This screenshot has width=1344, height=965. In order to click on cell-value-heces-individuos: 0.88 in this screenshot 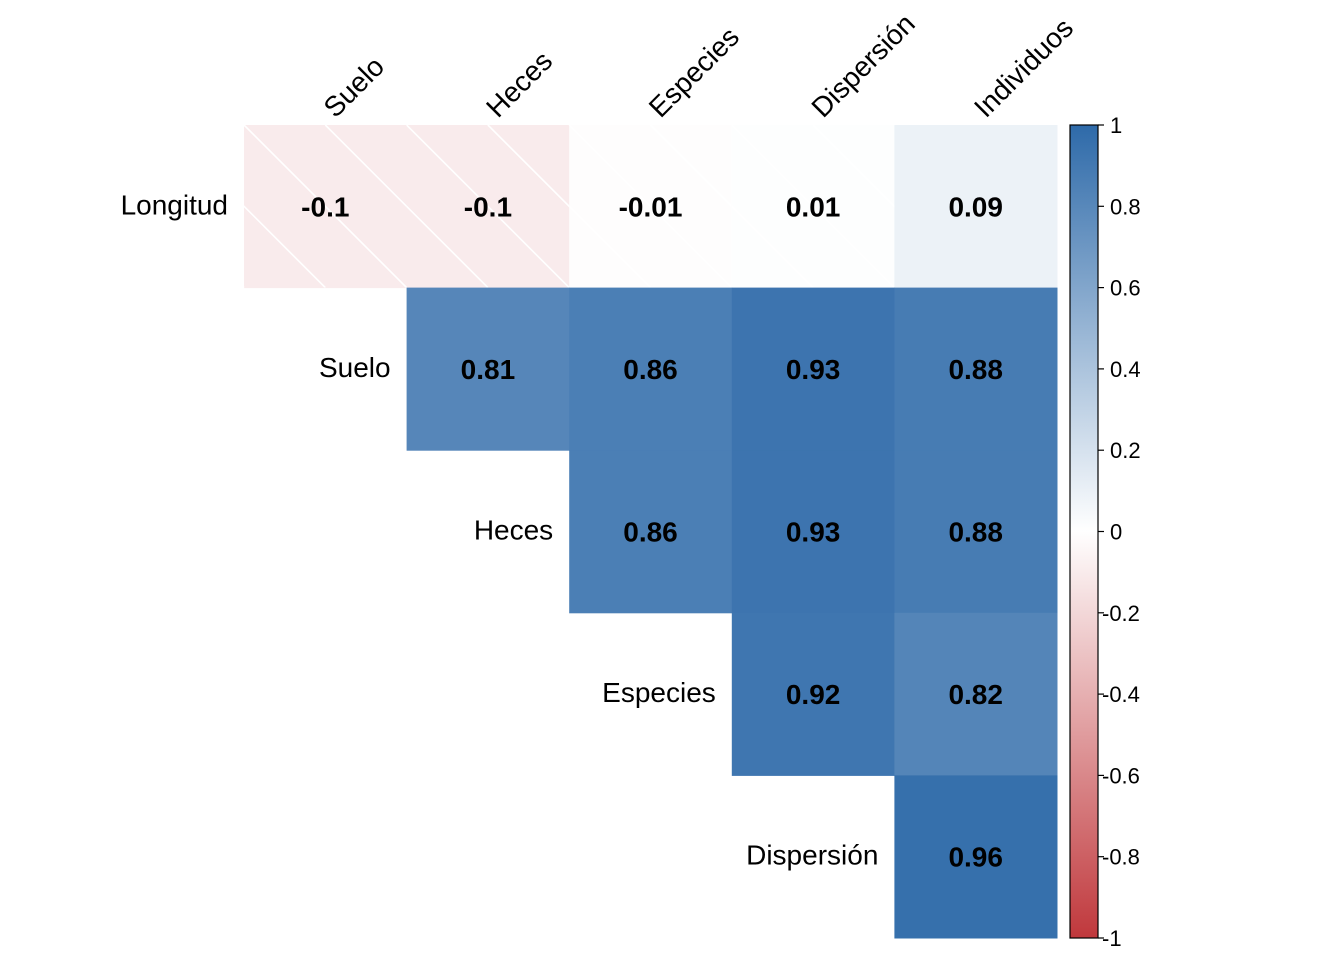, I will do `click(975, 532)`.